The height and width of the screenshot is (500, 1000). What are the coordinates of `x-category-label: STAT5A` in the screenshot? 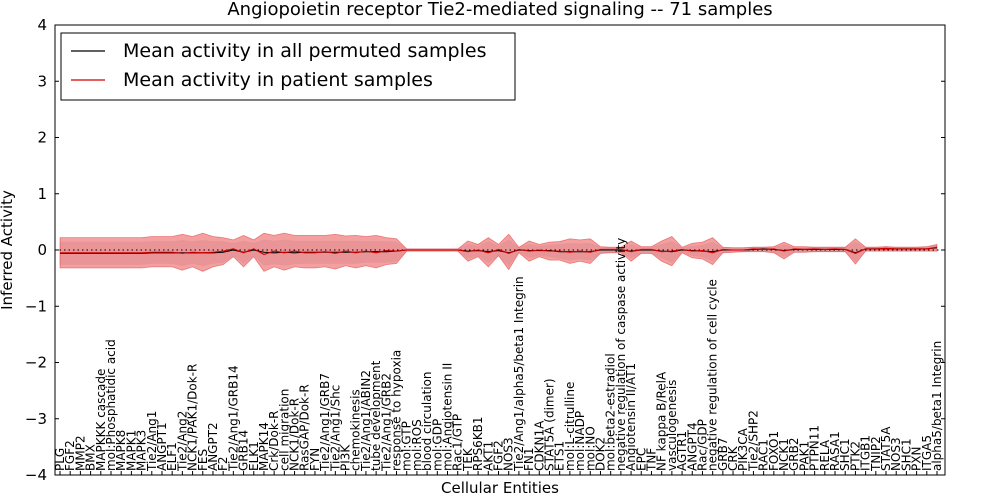 It's located at (886, 448).